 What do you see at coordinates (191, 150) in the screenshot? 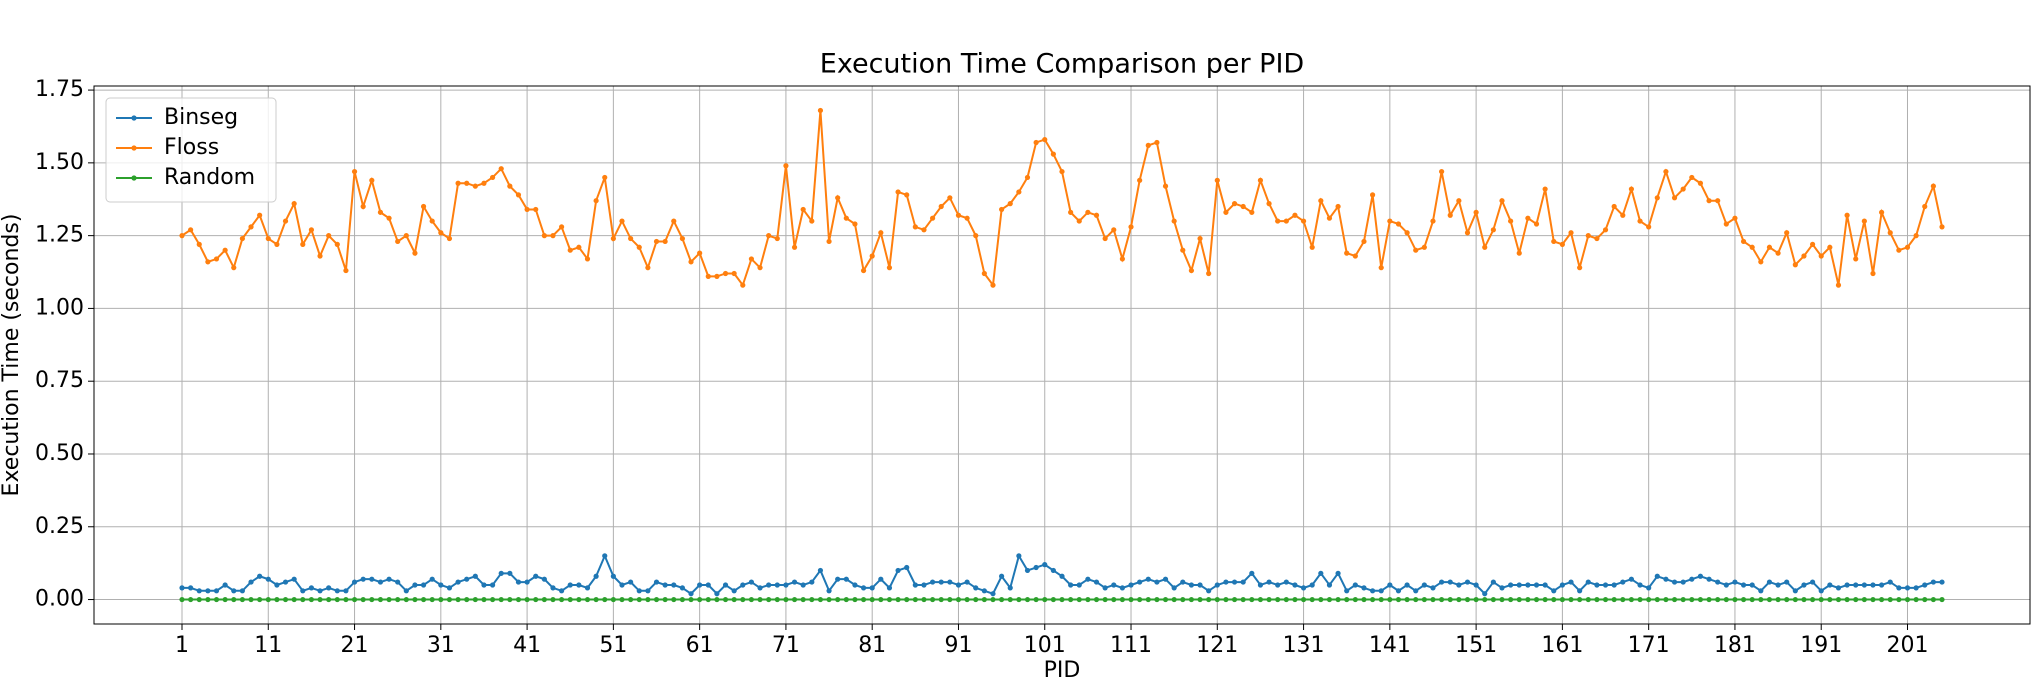
I see `legend-box` at bounding box center [191, 150].